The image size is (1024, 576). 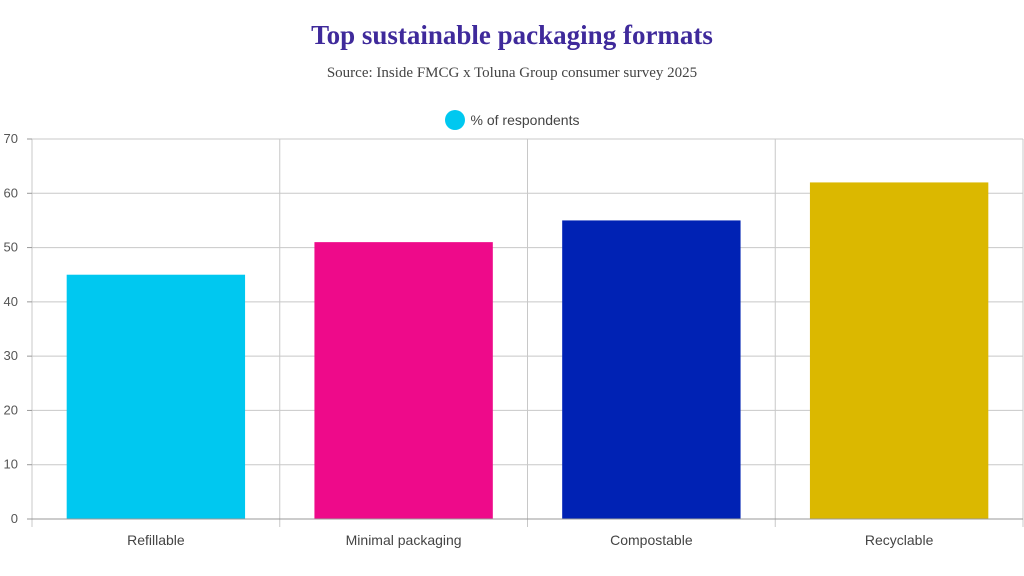 What do you see at coordinates (403, 380) in the screenshot?
I see `bar-minimal-packaging` at bounding box center [403, 380].